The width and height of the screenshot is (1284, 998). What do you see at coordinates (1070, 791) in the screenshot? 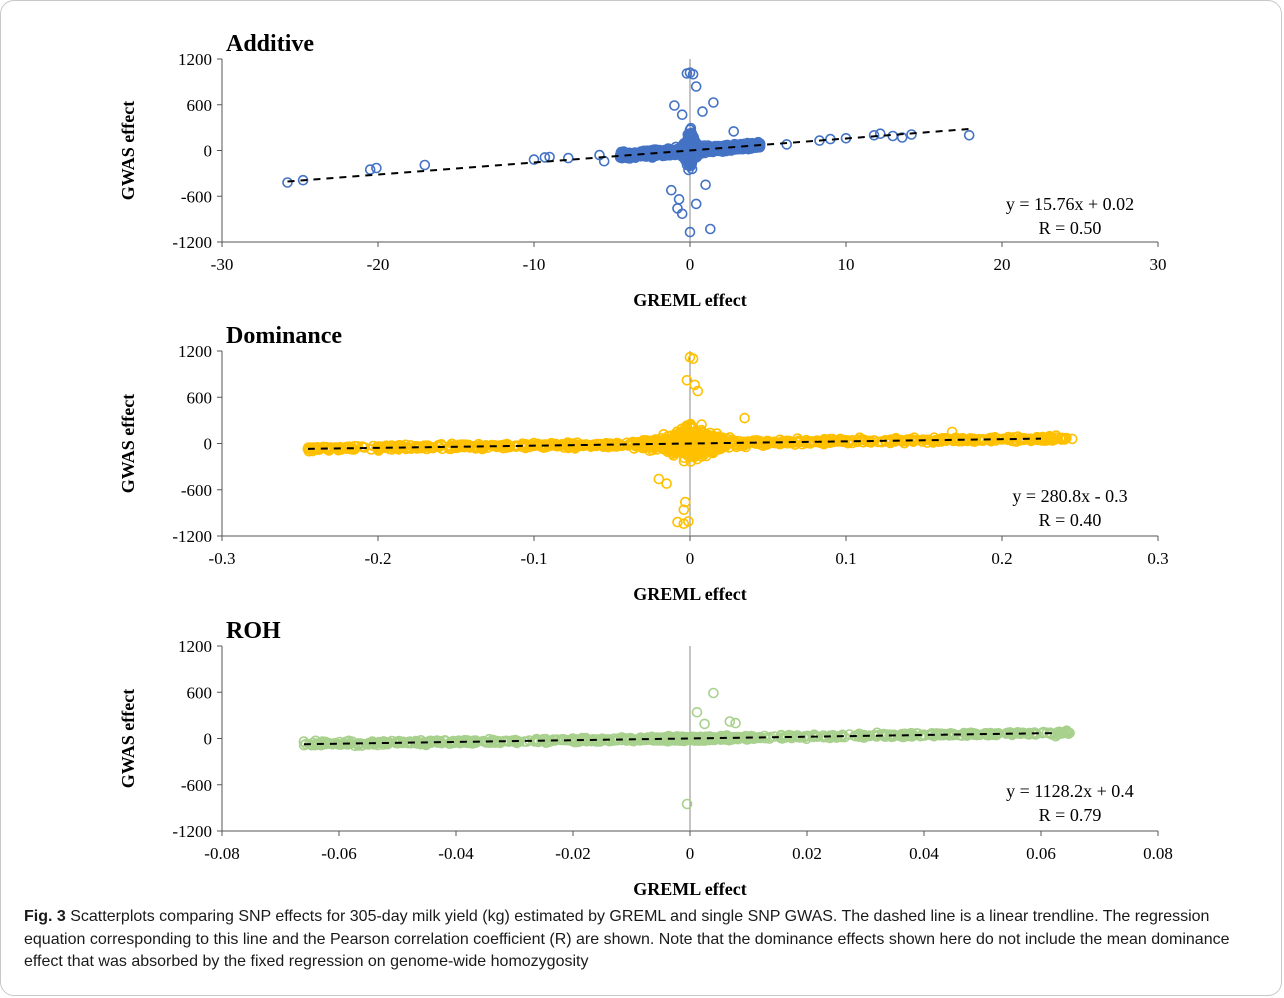
I see `regression-equation: y = 1128.2x + 0.4` at bounding box center [1070, 791].